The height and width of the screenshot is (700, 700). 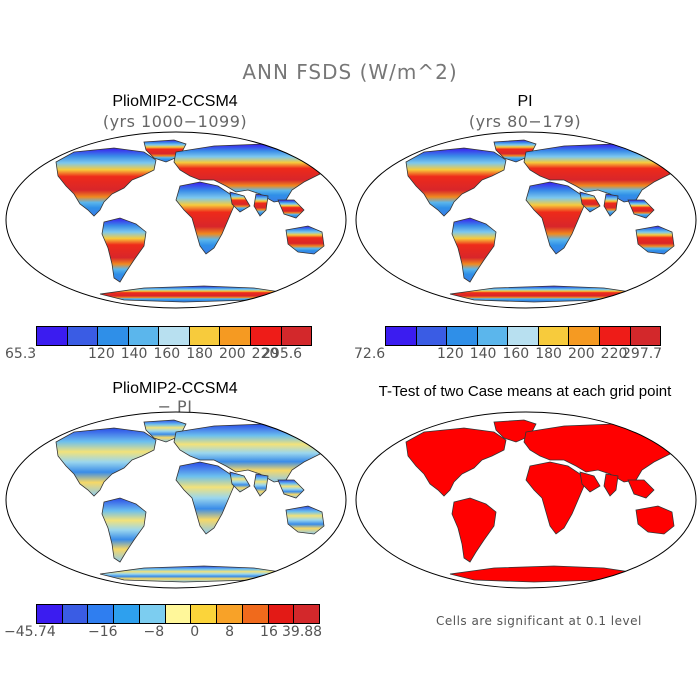 I want to click on colorbar-1-min-label: 65.3, so click(x=21, y=354).